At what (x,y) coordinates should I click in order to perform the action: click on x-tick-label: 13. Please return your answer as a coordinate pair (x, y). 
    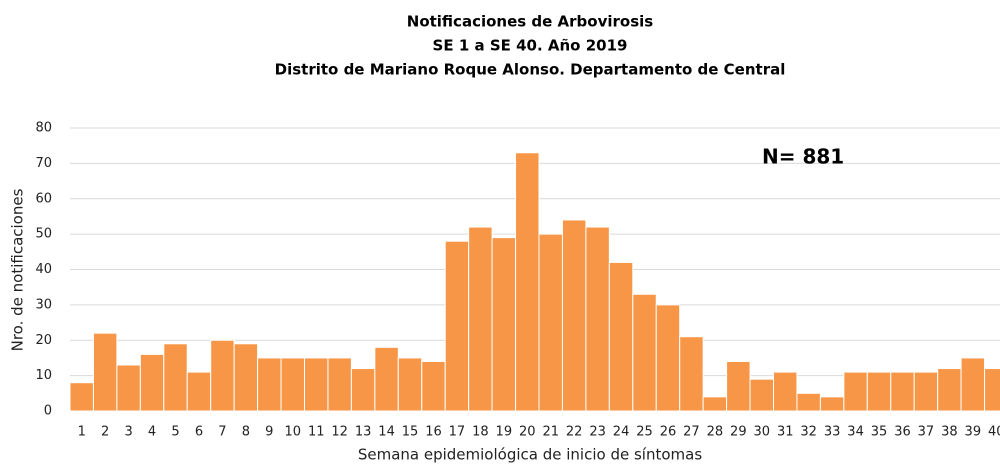
    Looking at the image, I should click on (363, 432).